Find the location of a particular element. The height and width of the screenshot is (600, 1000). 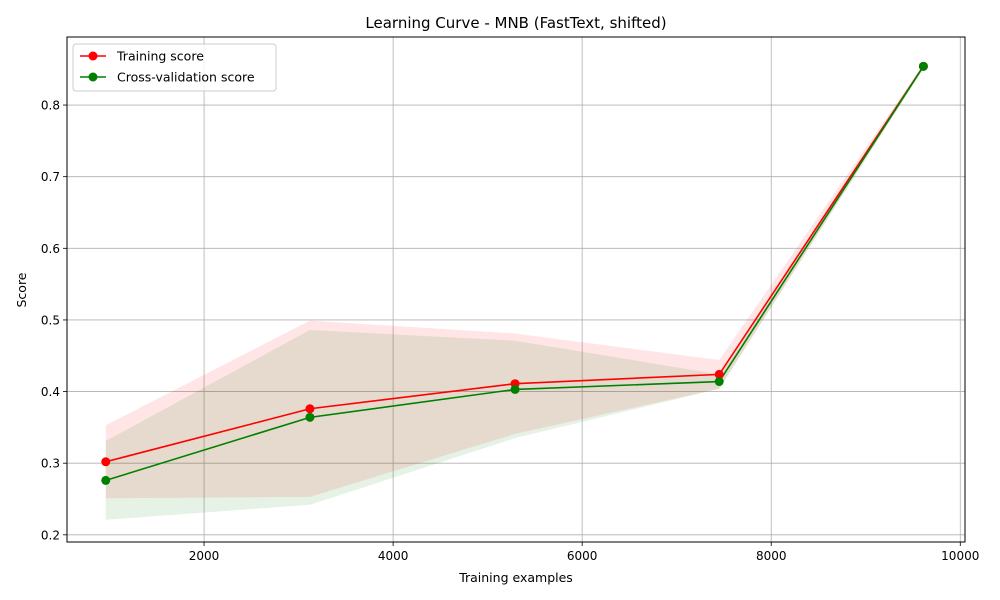

x-tick-label: 6000 is located at coordinates (582, 556).